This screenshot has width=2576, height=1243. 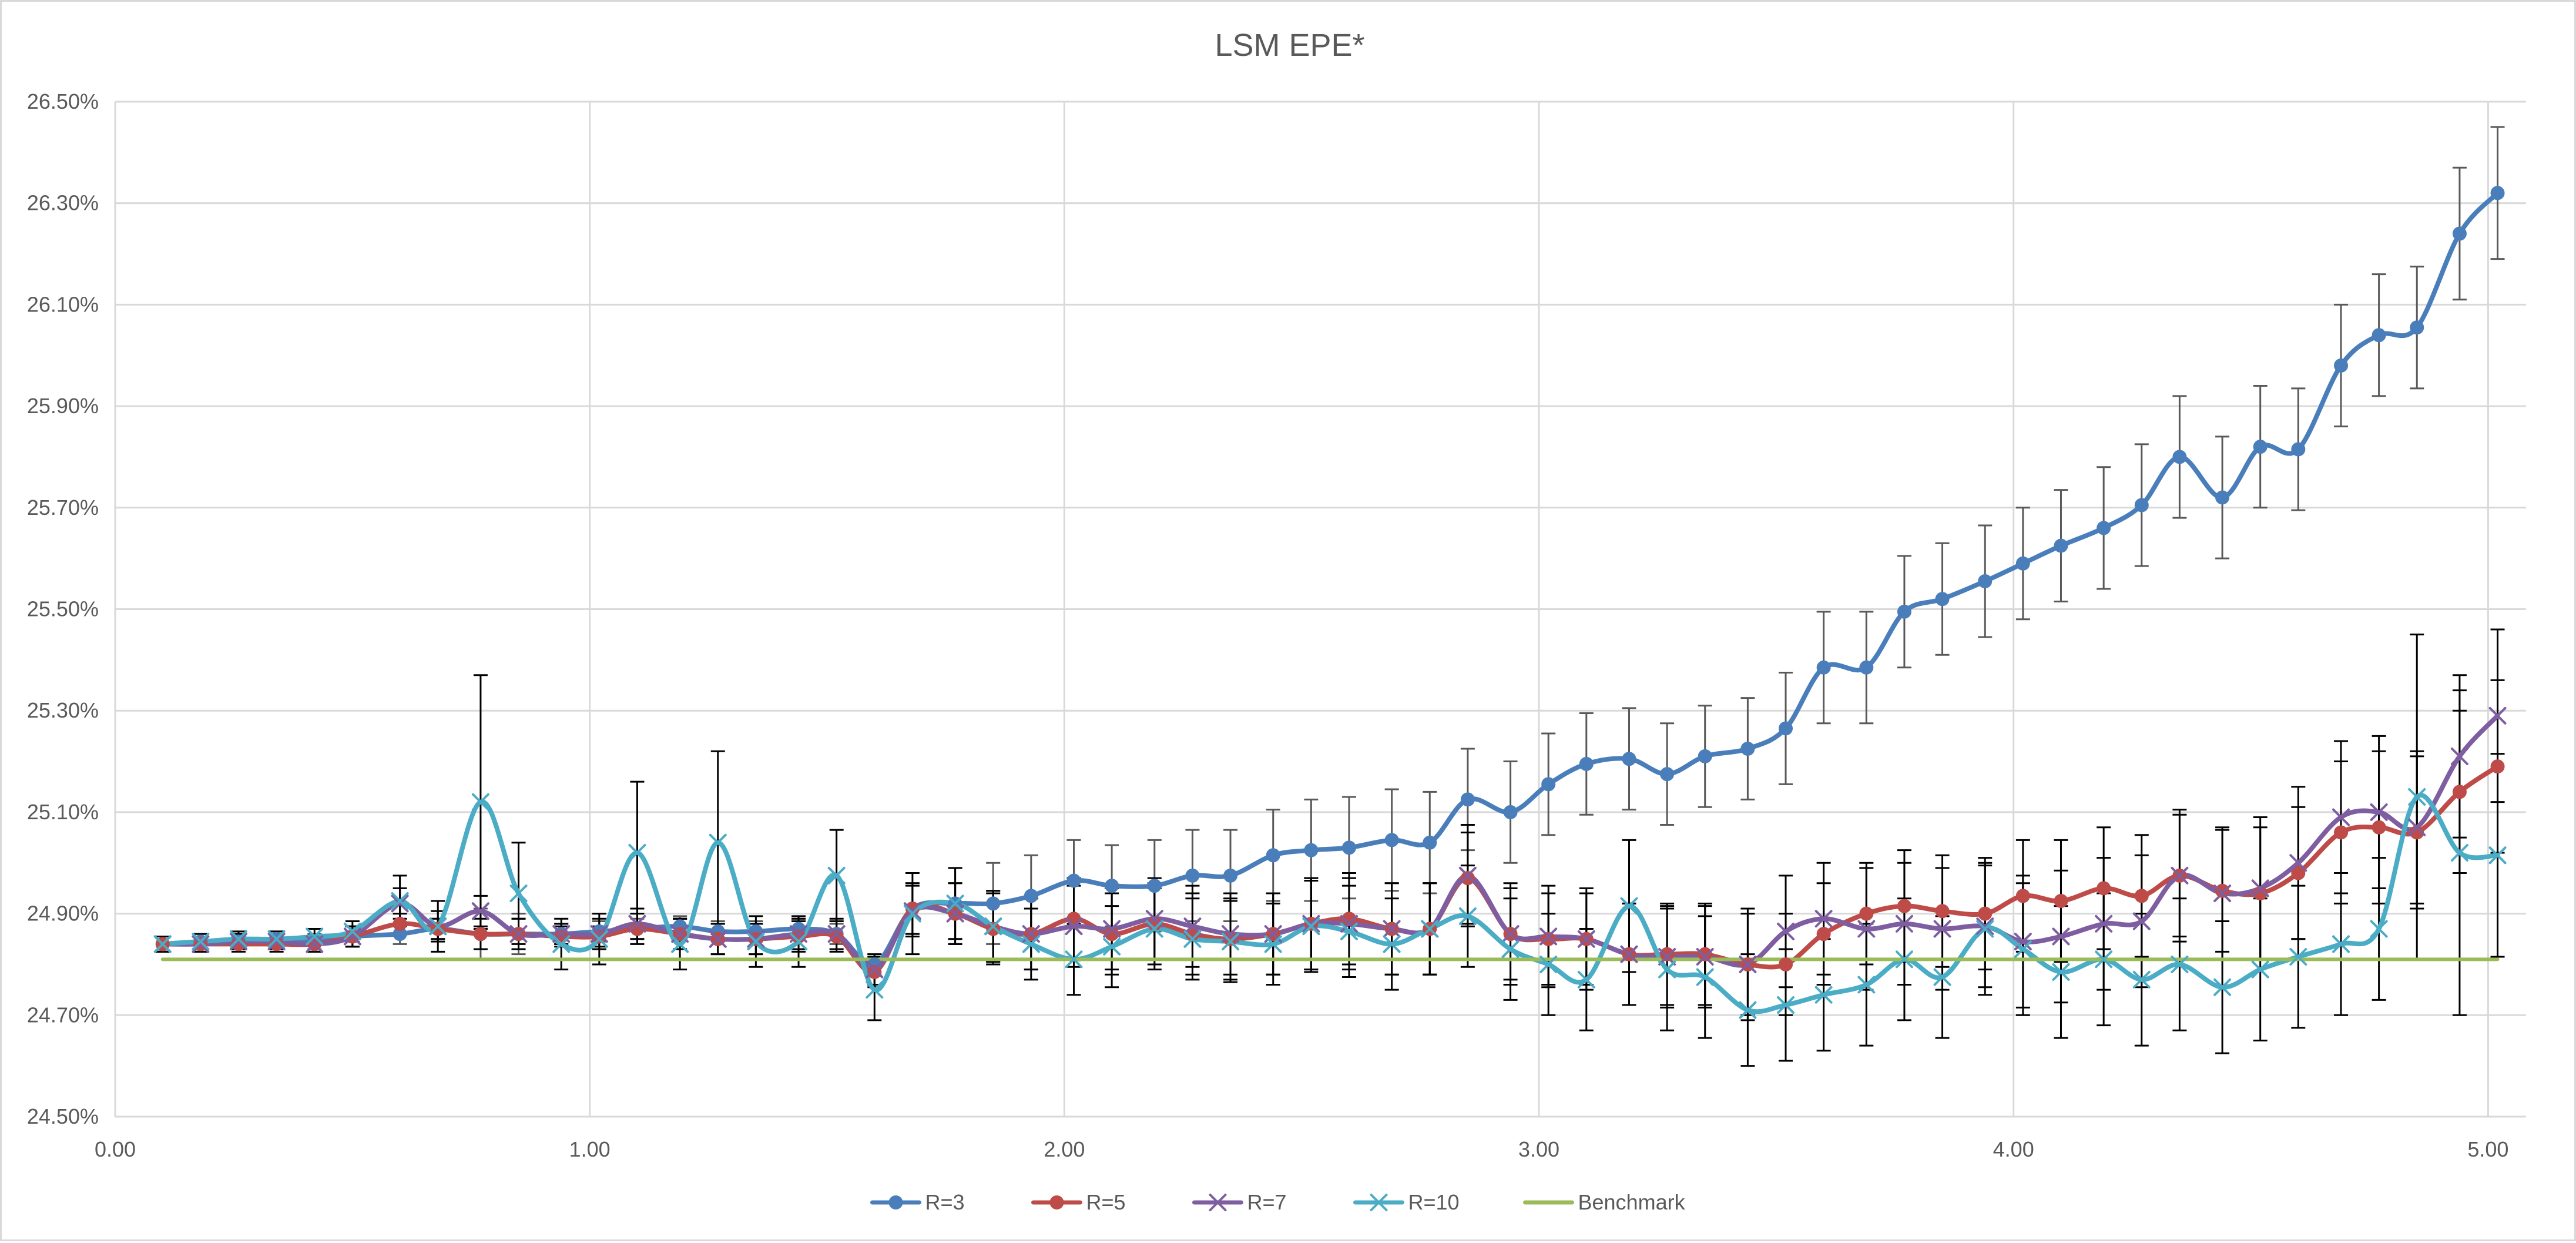 What do you see at coordinates (1290, 45) in the screenshot?
I see `chart-title: LSM EPE*` at bounding box center [1290, 45].